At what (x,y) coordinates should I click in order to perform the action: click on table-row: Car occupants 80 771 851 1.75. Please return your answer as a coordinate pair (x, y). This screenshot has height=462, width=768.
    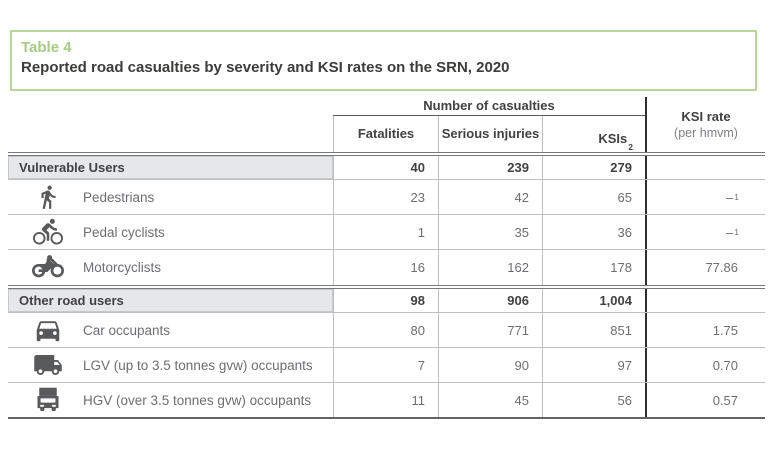
    Looking at the image, I should click on (386, 330).